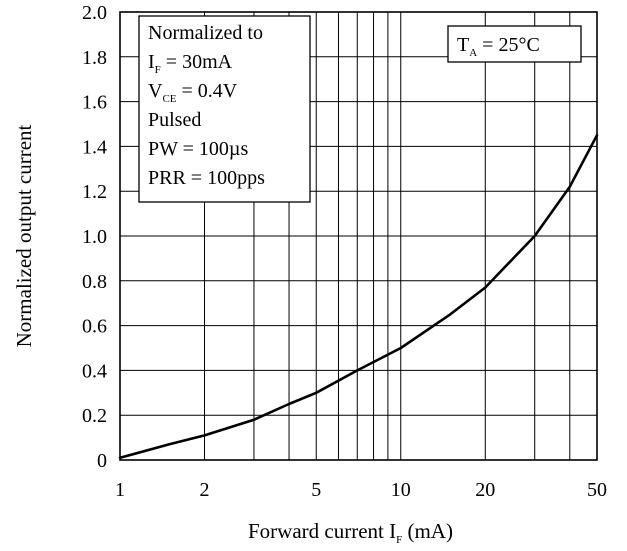 Image resolution: width=627 pixels, height=551 pixels. Describe the element at coordinates (174, 120) in the screenshot. I see `condition-line-4: Pulsed` at that location.